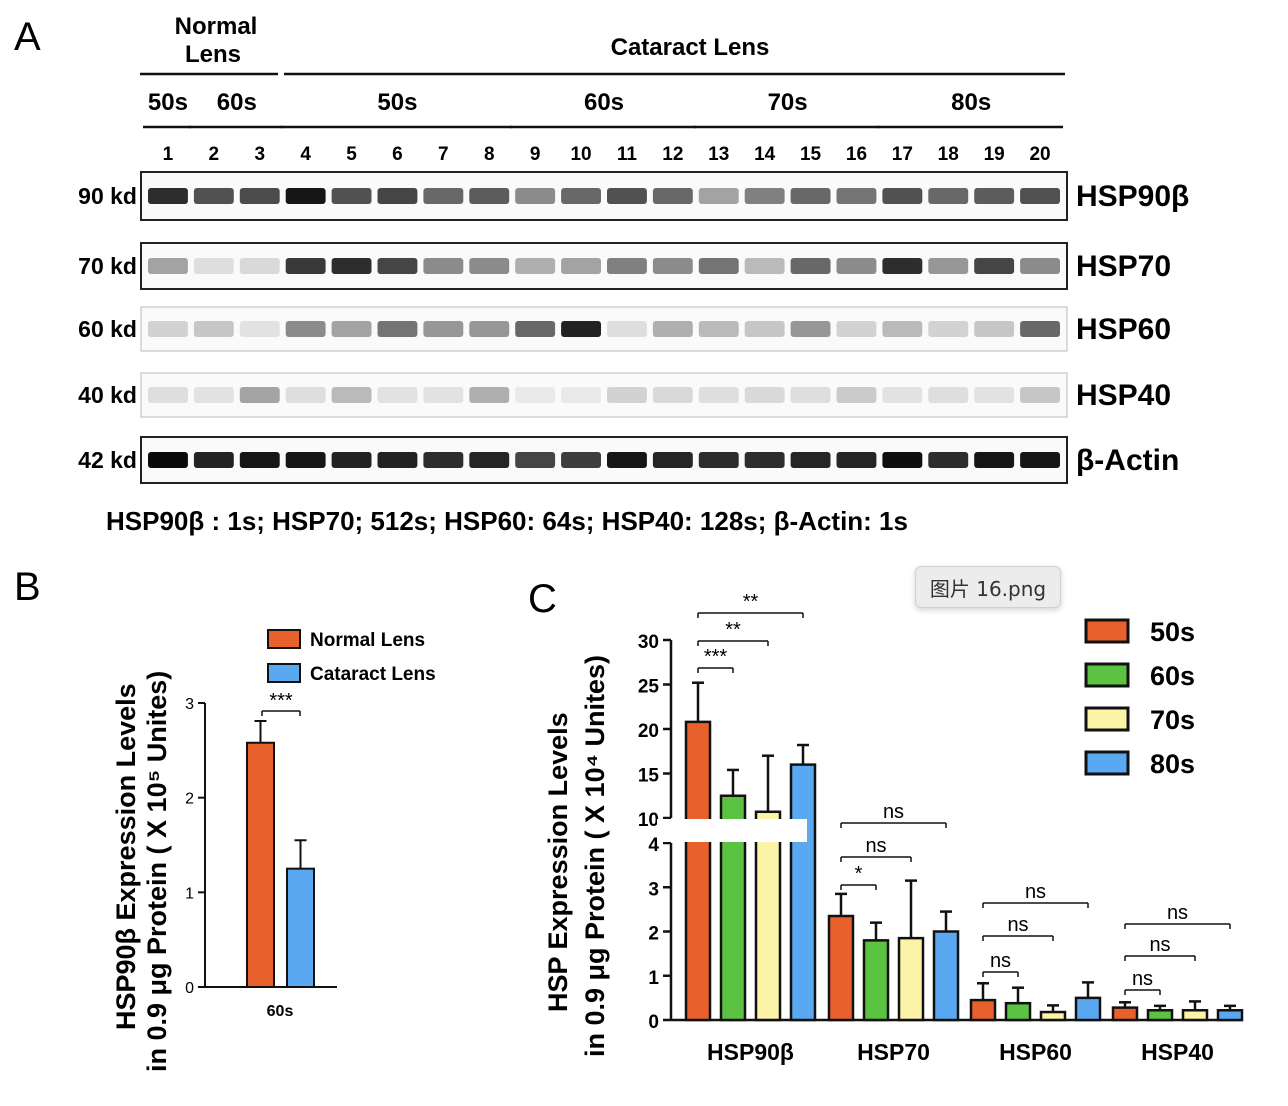  What do you see at coordinates (489, 154) in the screenshot?
I see `lane-number: 8` at bounding box center [489, 154].